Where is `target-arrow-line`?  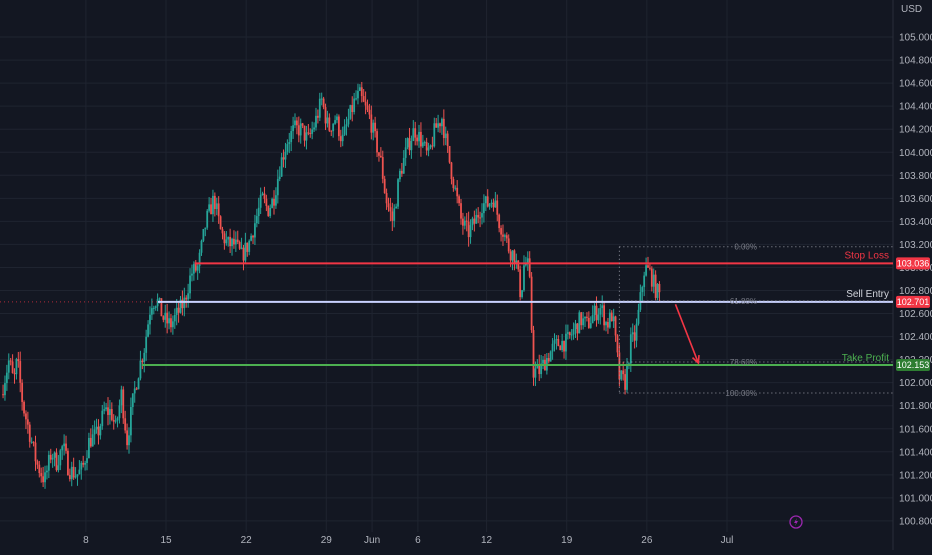 target-arrow-line is located at coordinates (687, 334).